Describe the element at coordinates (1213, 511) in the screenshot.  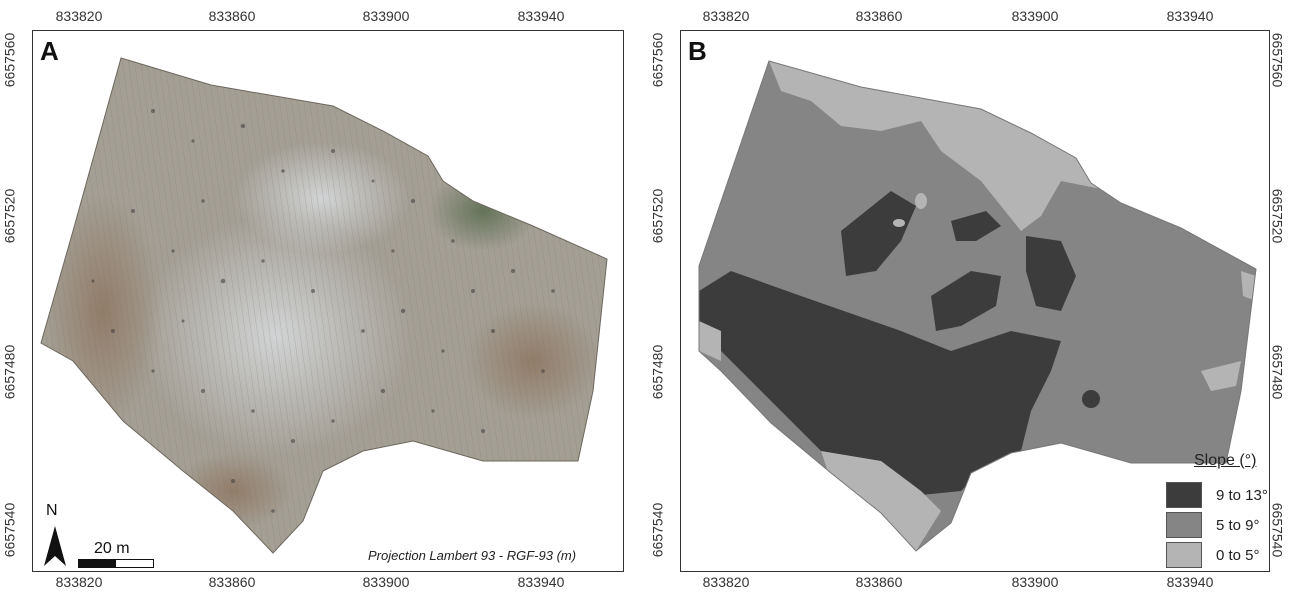
I see `slope-legend: Slope (°) 9 to 13° 5 to 9° 0 to 5°` at that location.